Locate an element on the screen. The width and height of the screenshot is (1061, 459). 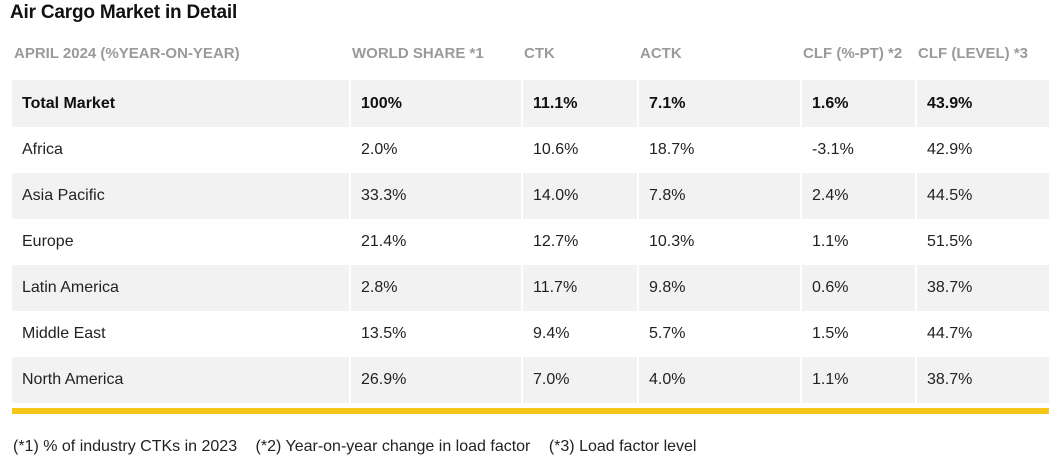
table-cell: 21.4% is located at coordinates (435, 242).